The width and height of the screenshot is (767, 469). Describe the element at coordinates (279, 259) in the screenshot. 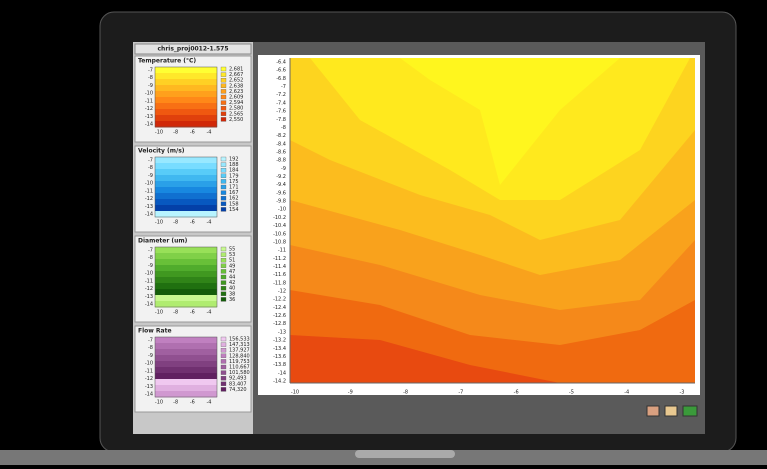

I see `y-tick-label: -11.2` at that location.